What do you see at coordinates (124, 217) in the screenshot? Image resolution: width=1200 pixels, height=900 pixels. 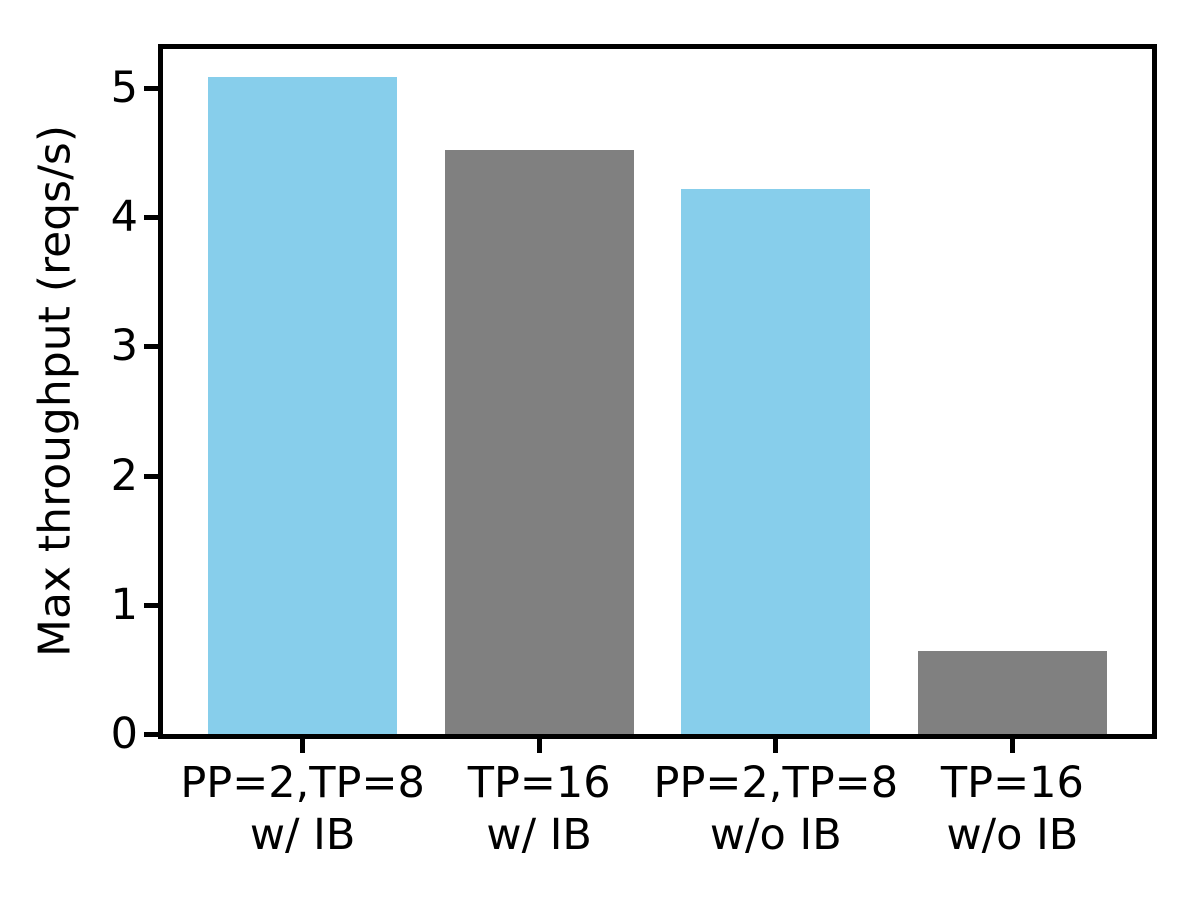 I see `y-tick-label: 4` at bounding box center [124, 217].